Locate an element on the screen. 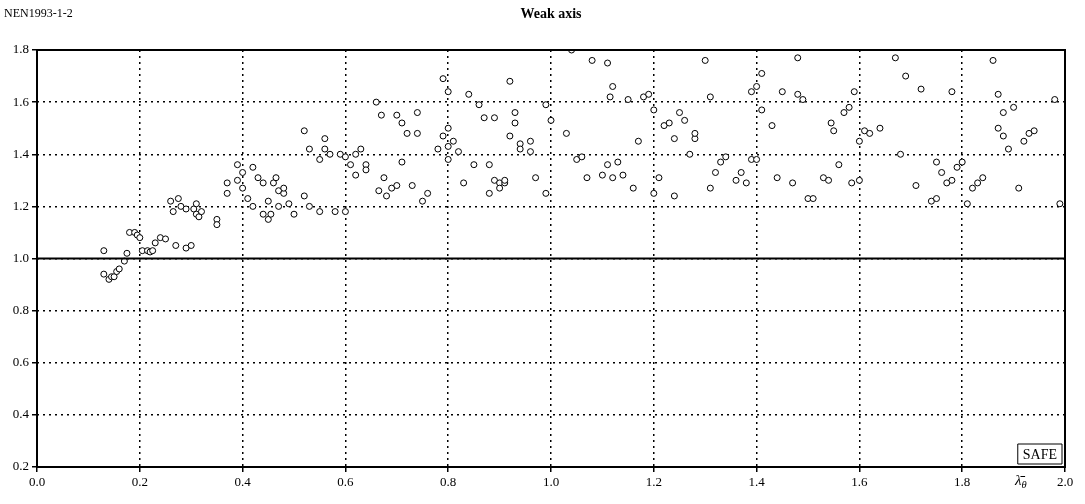 This screenshot has width=1085, height=504. y-tick-label: 1.4 is located at coordinates (21, 153).